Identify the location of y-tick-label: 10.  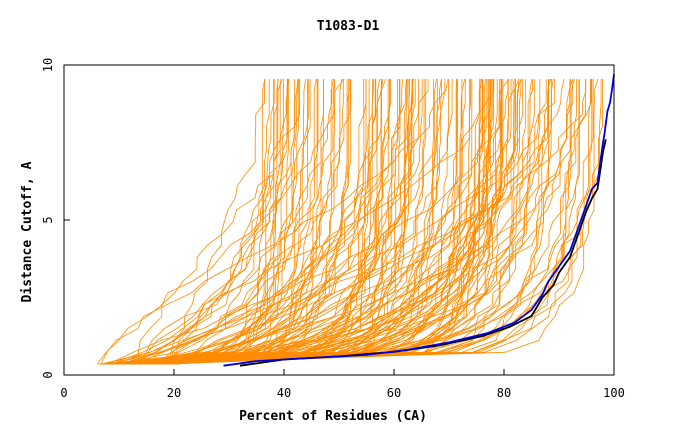
(48, 65).